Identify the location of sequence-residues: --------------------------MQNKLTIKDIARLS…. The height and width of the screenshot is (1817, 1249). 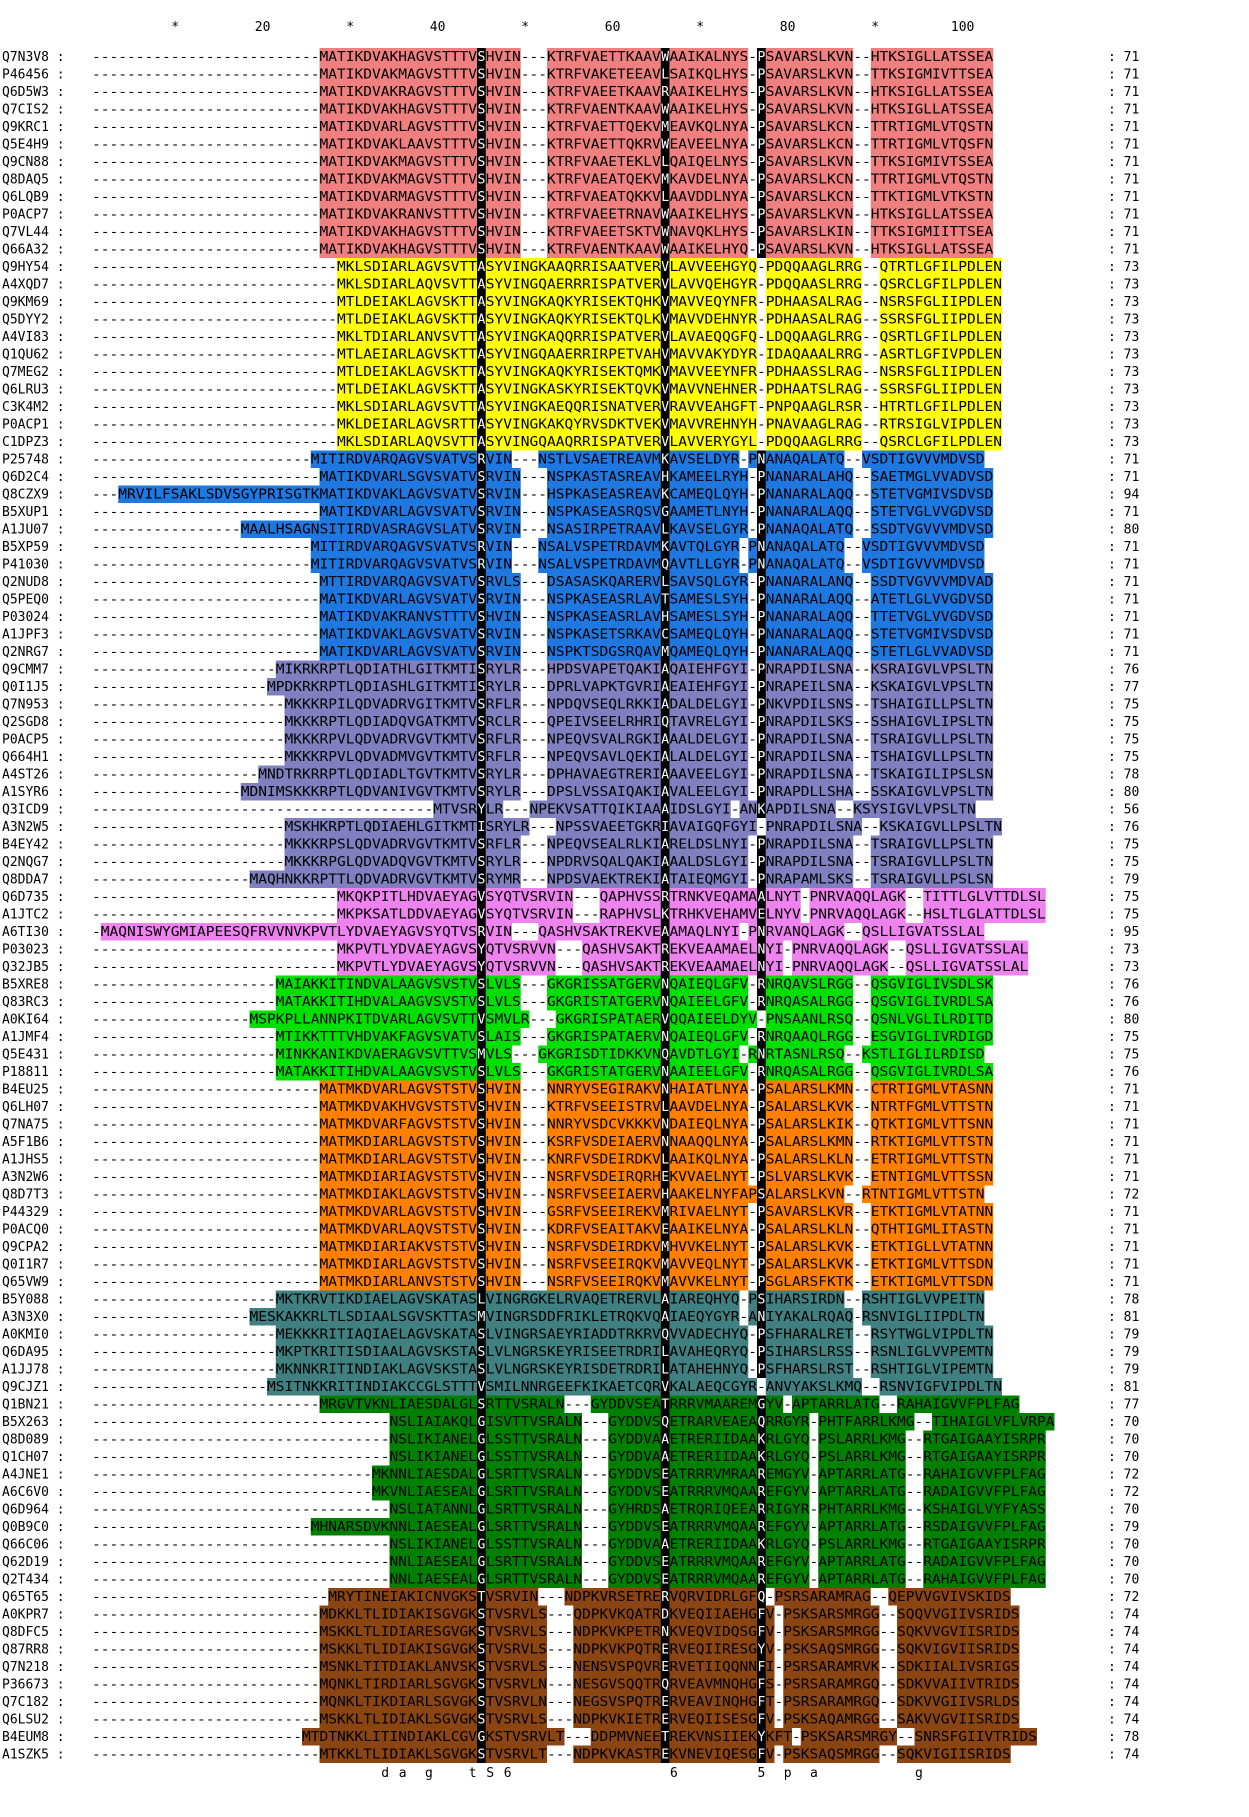
(555, 1702).